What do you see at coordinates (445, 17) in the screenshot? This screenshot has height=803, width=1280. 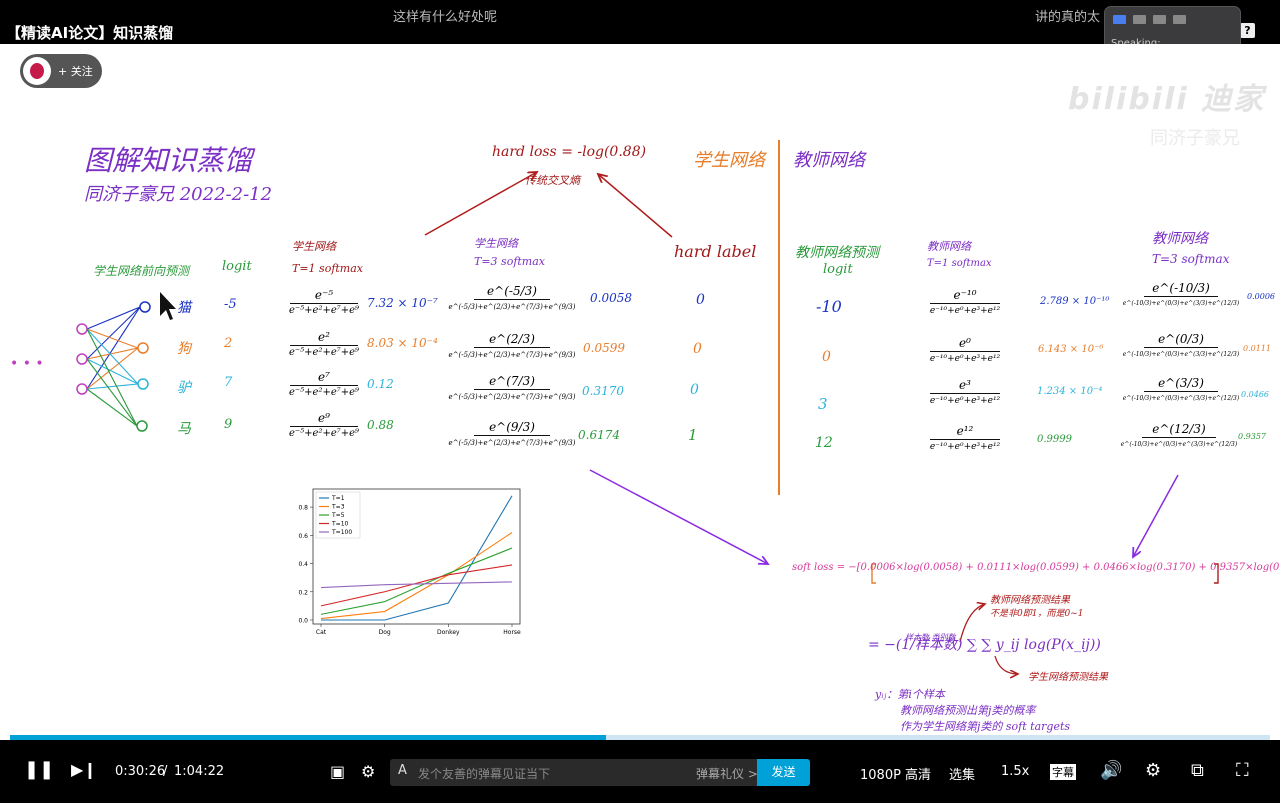 I see `danmu-comment: 这样有什么好处呢` at bounding box center [445, 17].